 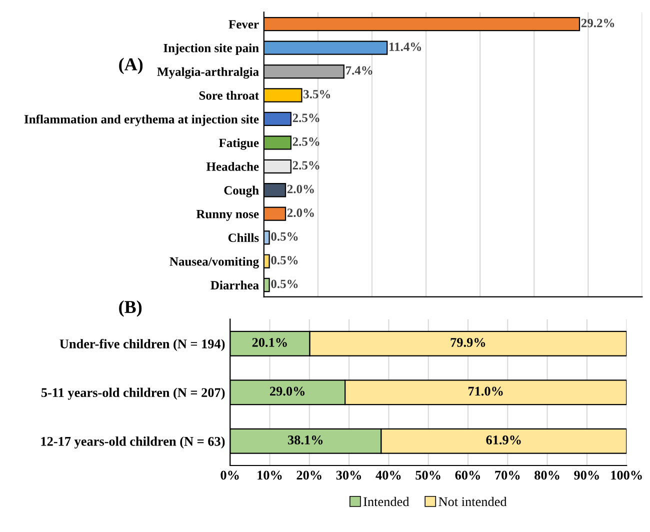 What do you see at coordinates (317, 94) in the screenshot?
I see `data-label: 3.5%` at bounding box center [317, 94].